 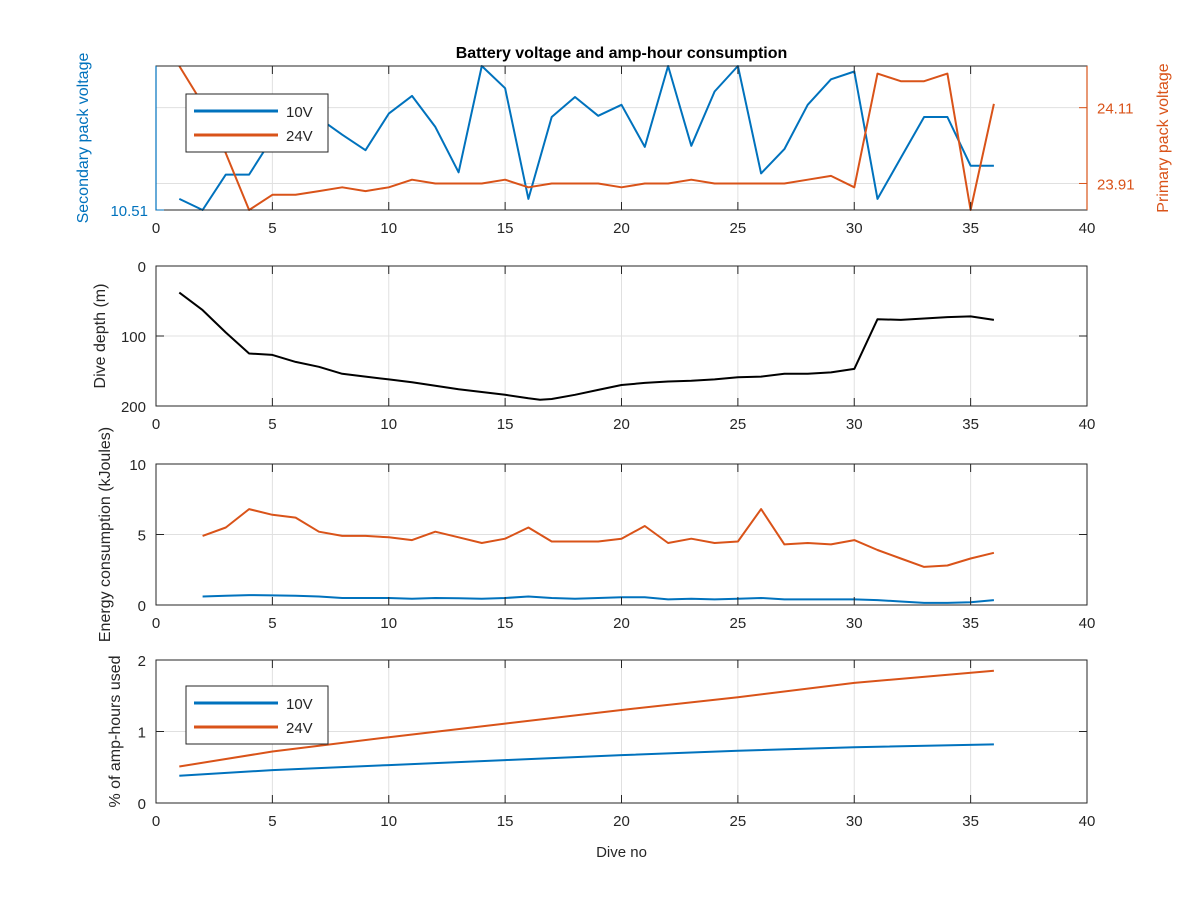 What do you see at coordinates (105, 534) in the screenshot?
I see `y-axis-title: Energy consumption (kJoules)` at bounding box center [105, 534].